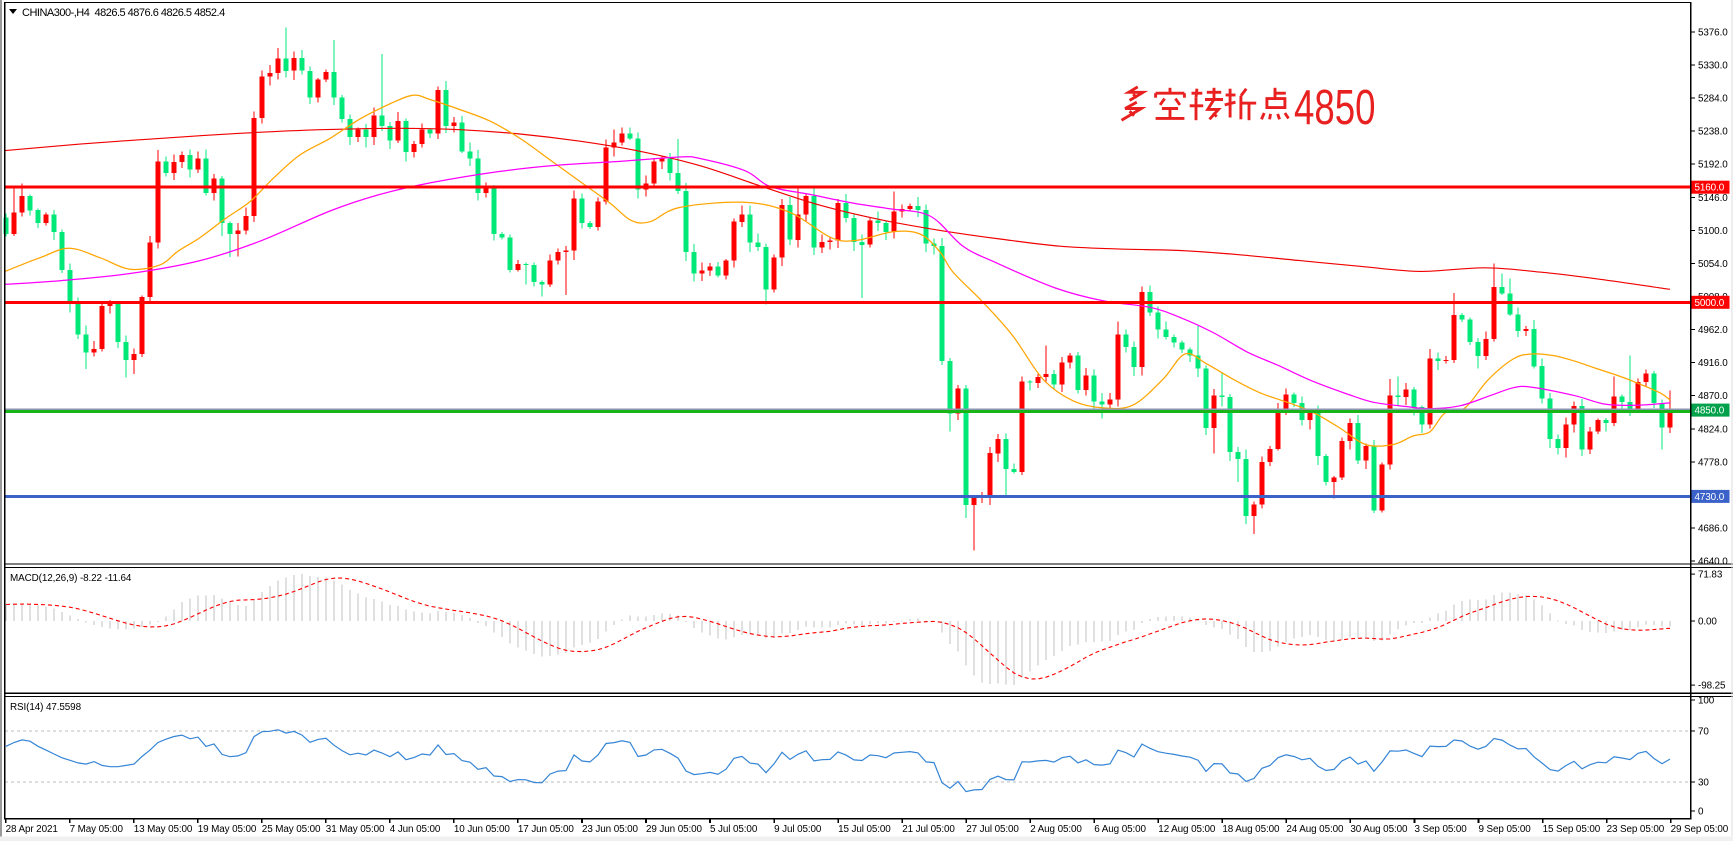 This screenshot has height=846, width=1733. What do you see at coordinates (1706, 701) in the screenshot?
I see `svg-text: 100` at bounding box center [1706, 701].